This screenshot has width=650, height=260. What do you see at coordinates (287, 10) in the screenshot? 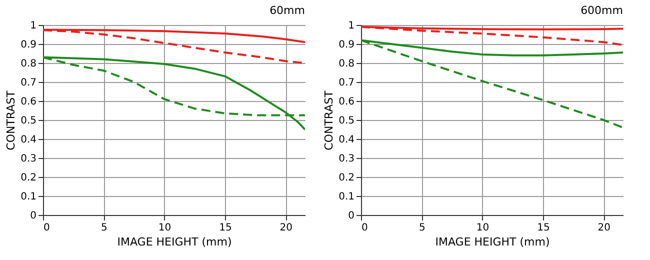
I see `chart-title: 60mm` at bounding box center [287, 10].